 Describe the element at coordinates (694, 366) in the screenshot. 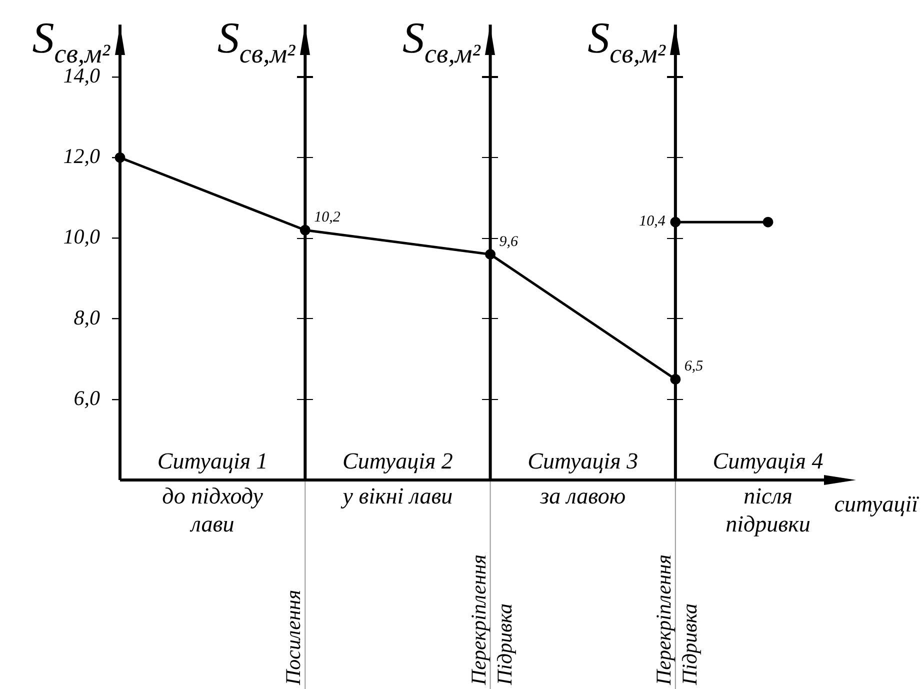

I see `data-label: 6,5` at that location.